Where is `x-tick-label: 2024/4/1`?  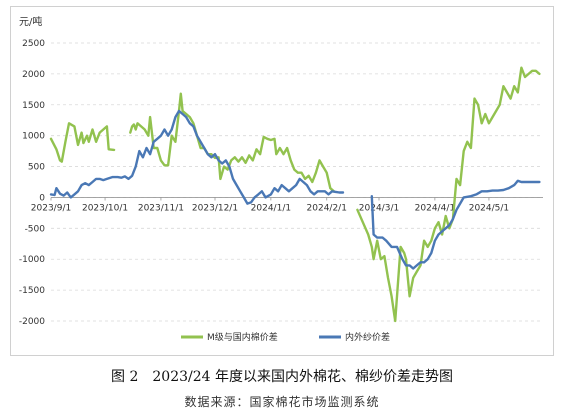
x-tick-label: 2024/4/1 is located at coordinates (435, 208).